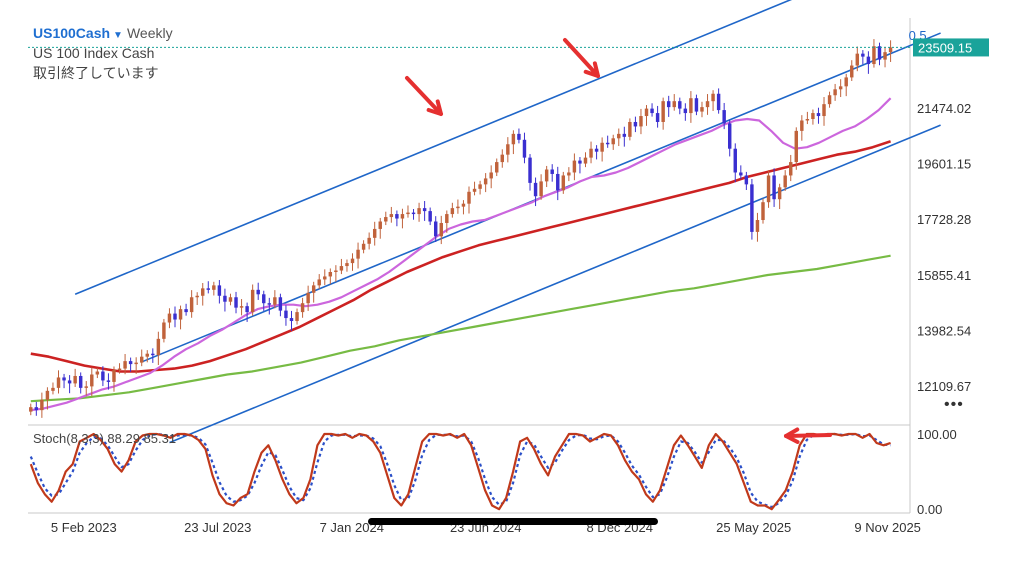 Image resolution: width=1024 pixels, height=581 pixels. I want to click on symbol-header: US100Cash ▼ Weekly, so click(103, 33).